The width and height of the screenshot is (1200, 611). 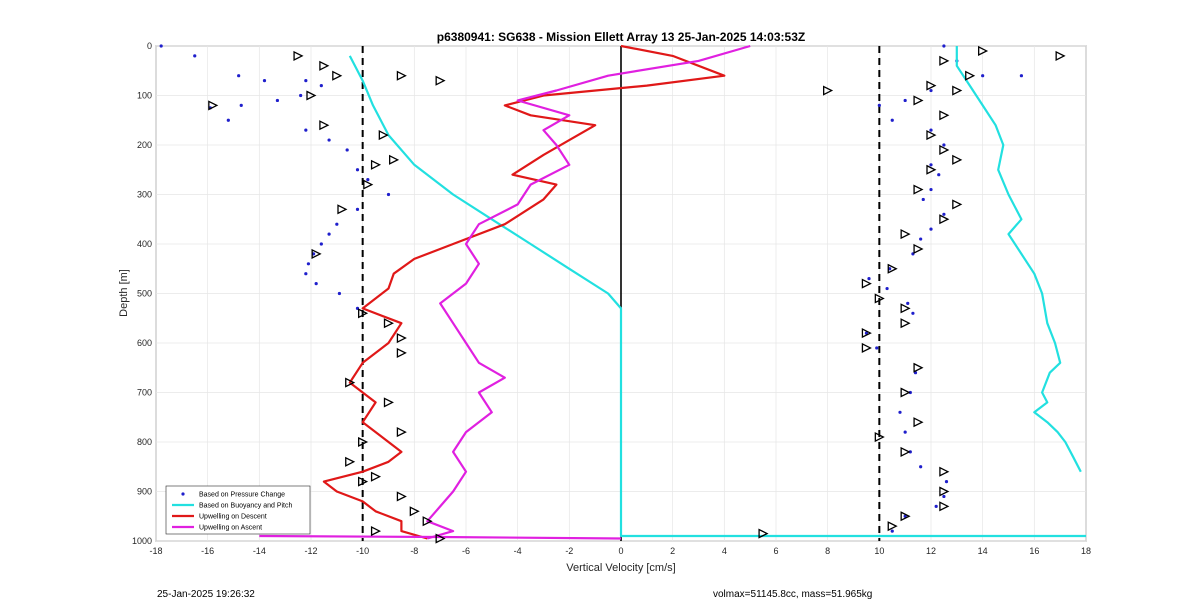 What do you see at coordinates (466, 551) in the screenshot?
I see `x-tick-label: -6` at bounding box center [466, 551].